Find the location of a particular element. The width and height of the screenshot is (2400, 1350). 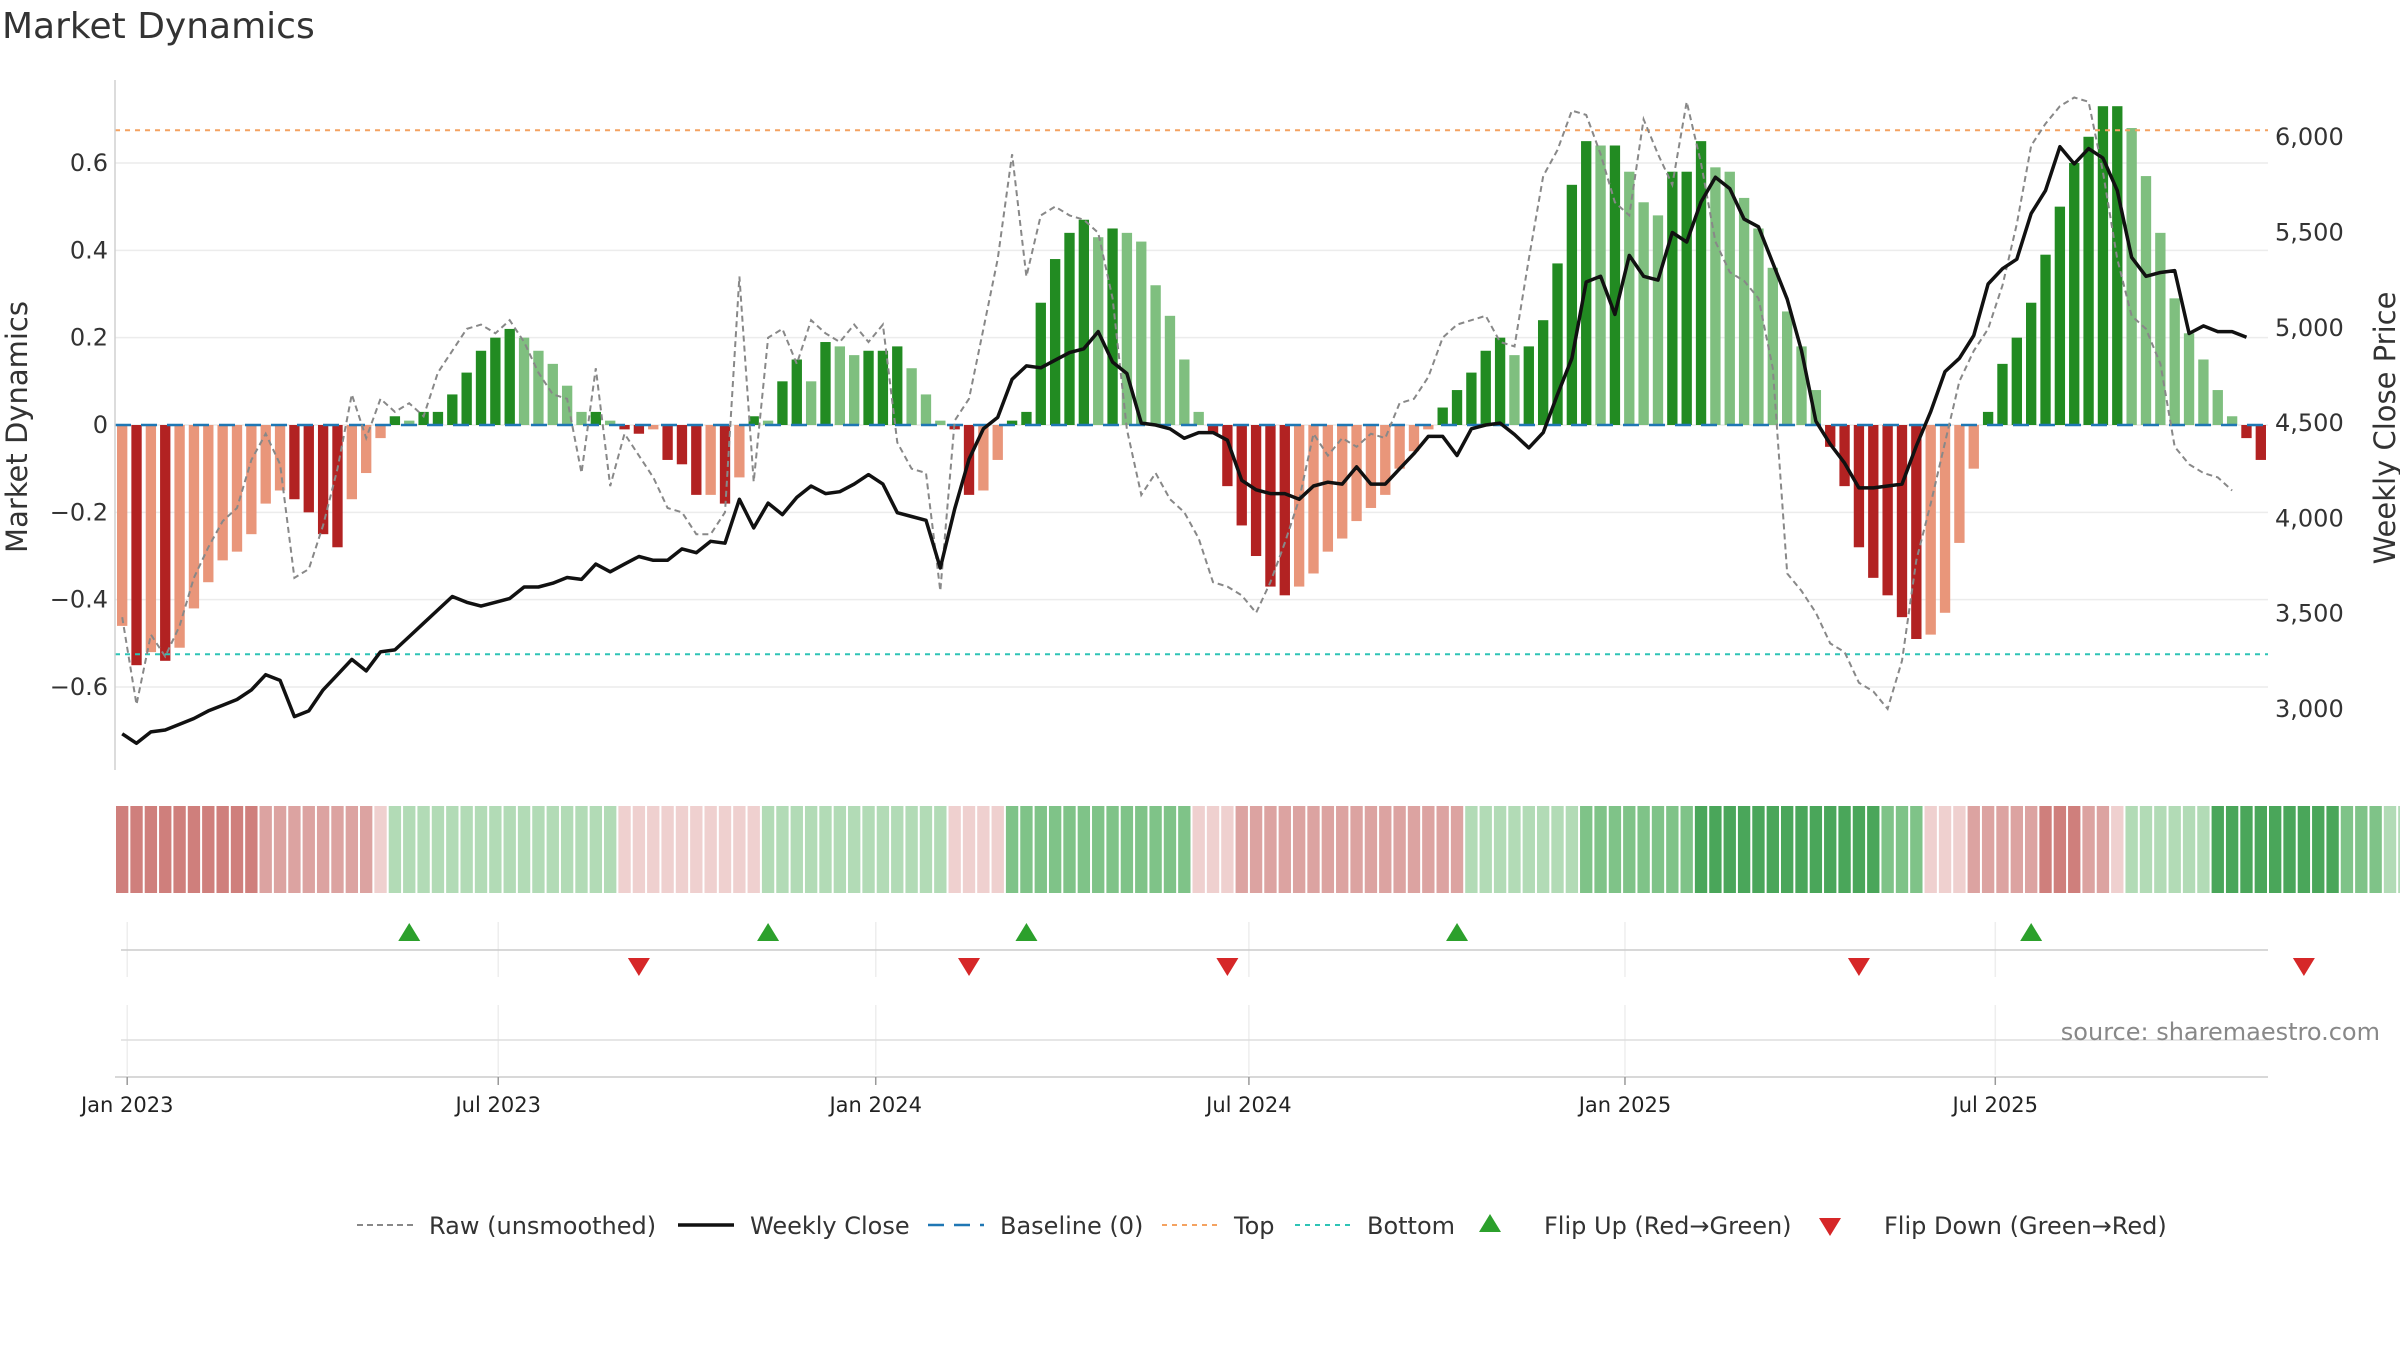

chart-title: Market Dynamics is located at coordinates (158, 26).